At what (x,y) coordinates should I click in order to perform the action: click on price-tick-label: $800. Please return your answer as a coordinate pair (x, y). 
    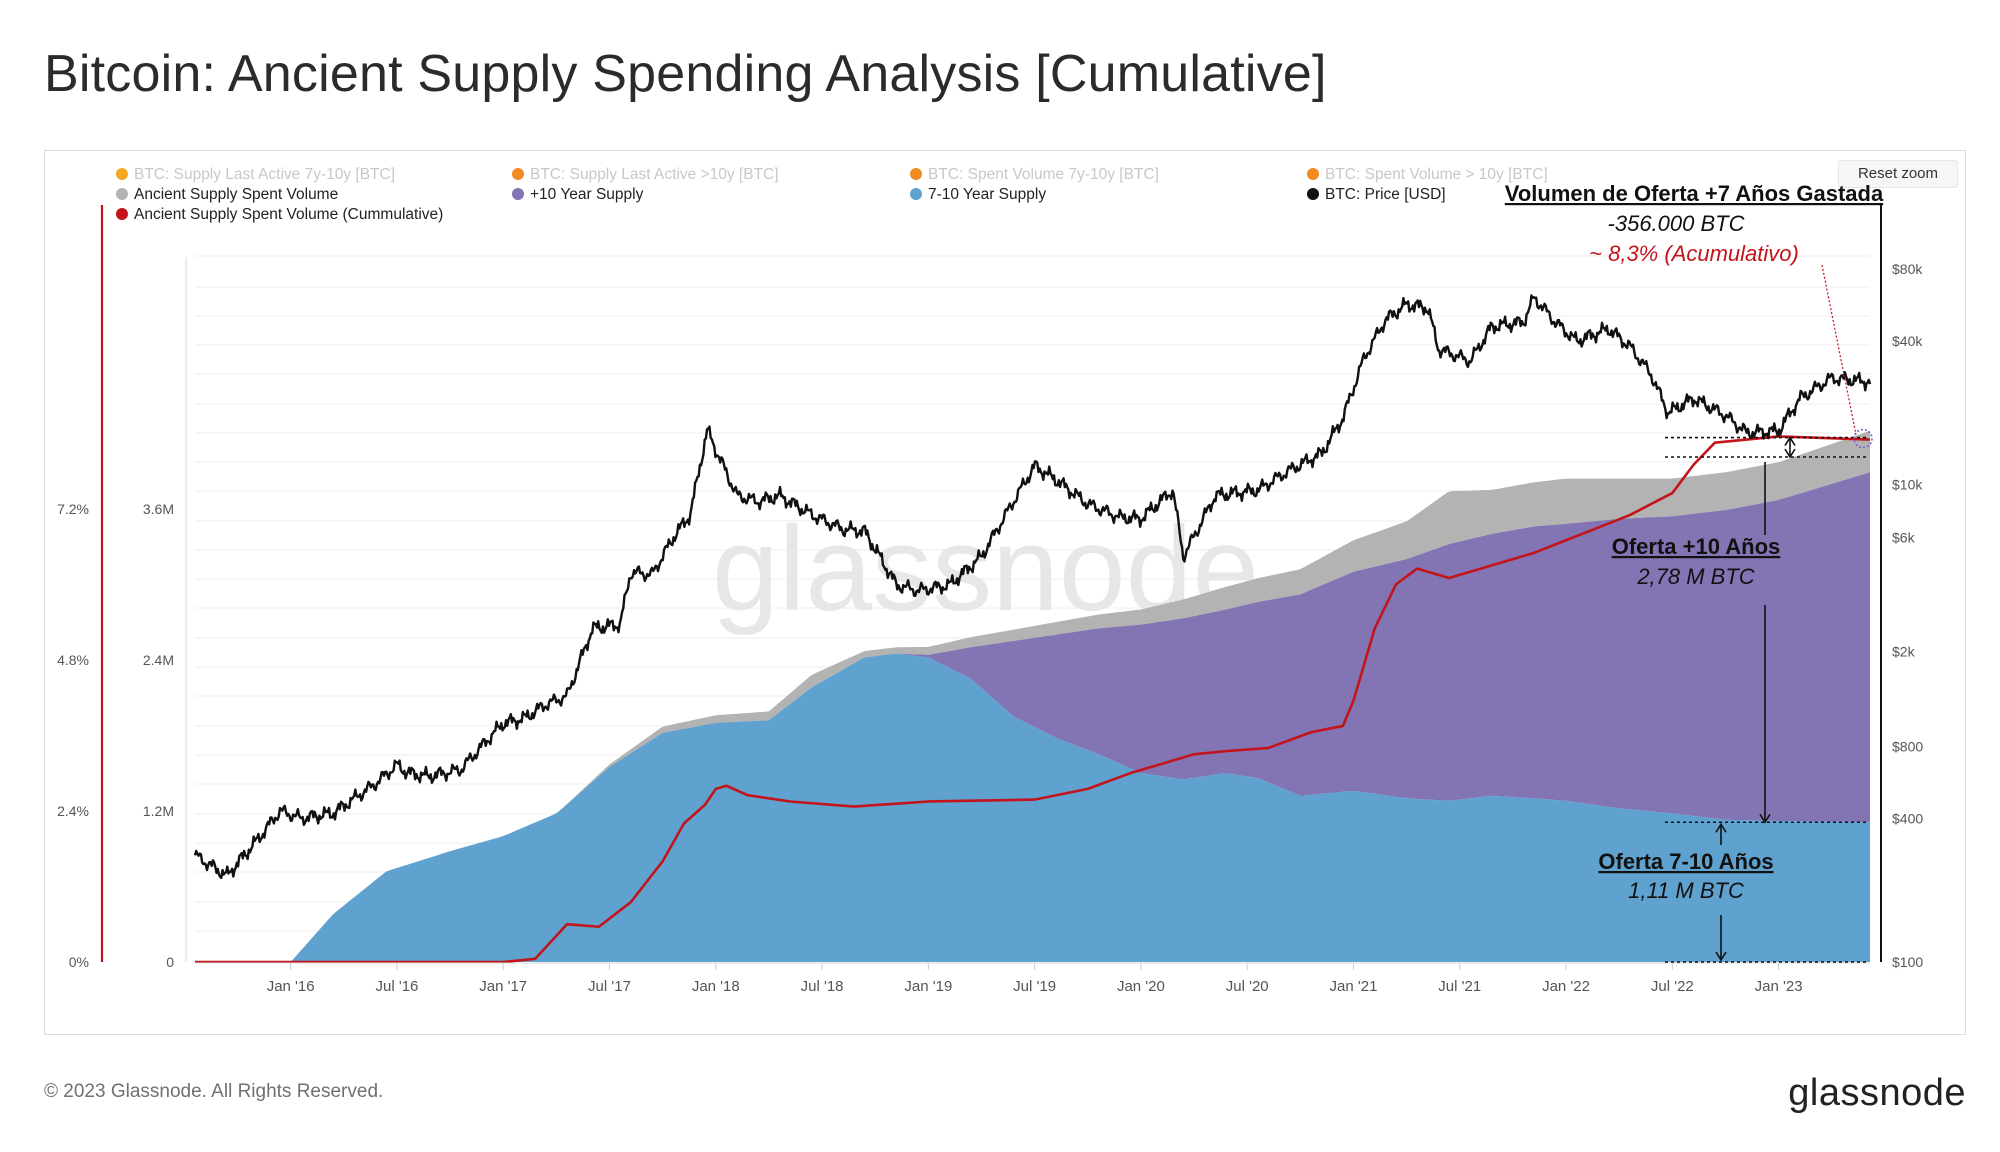
    Looking at the image, I should click on (1907, 746).